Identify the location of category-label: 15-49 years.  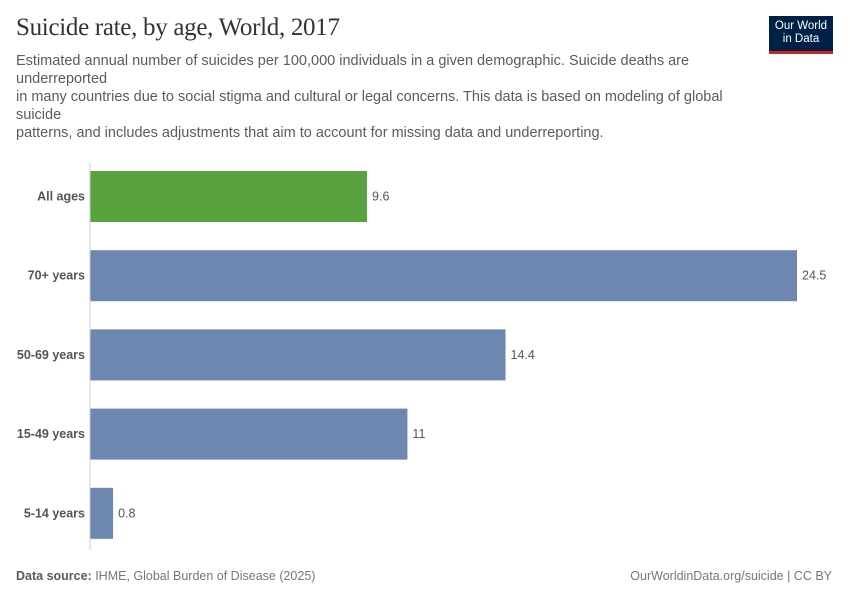
(51, 434).